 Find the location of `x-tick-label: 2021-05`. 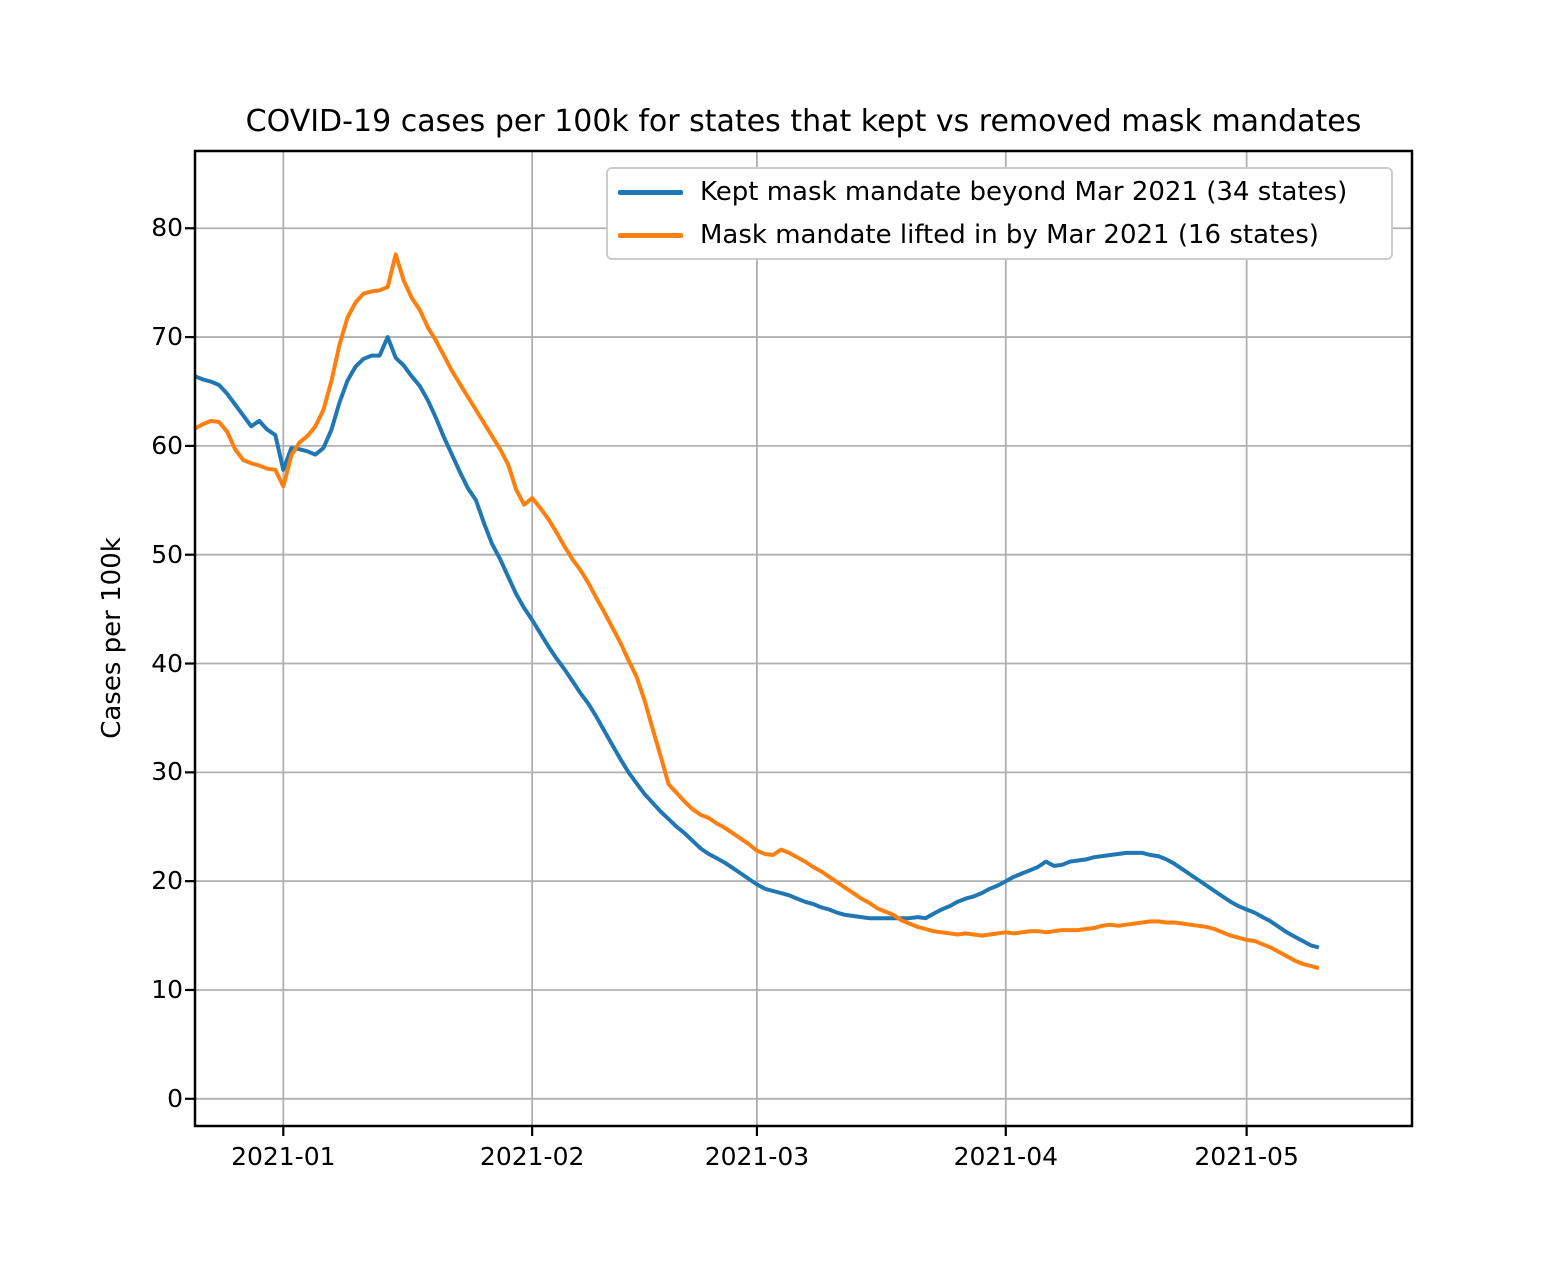

x-tick-label: 2021-05 is located at coordinates (1246, 1156).